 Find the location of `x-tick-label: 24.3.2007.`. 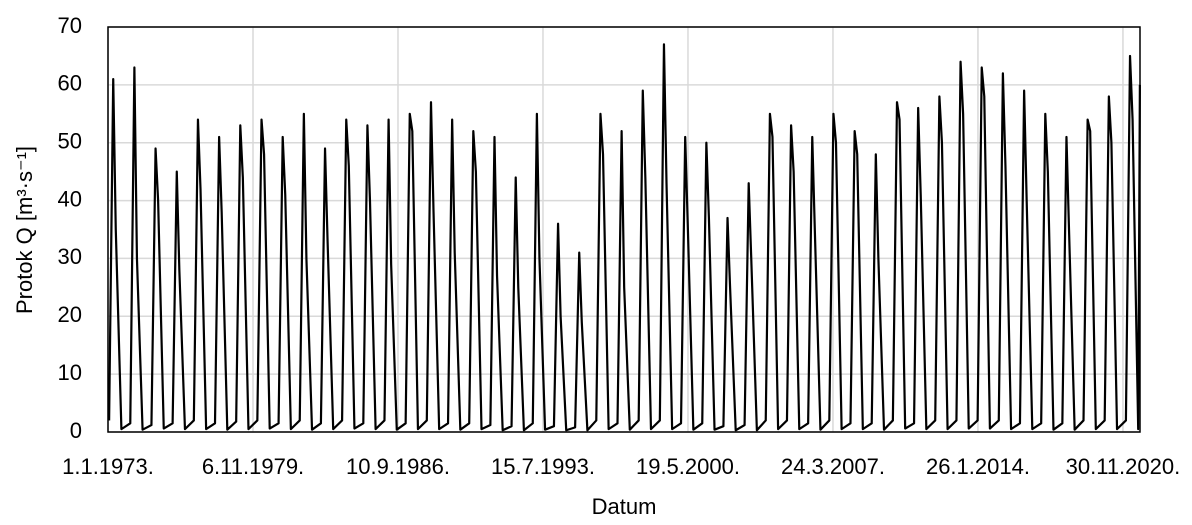

x-tick-label: 24.3.2007. is located at coordinates (833, 466).